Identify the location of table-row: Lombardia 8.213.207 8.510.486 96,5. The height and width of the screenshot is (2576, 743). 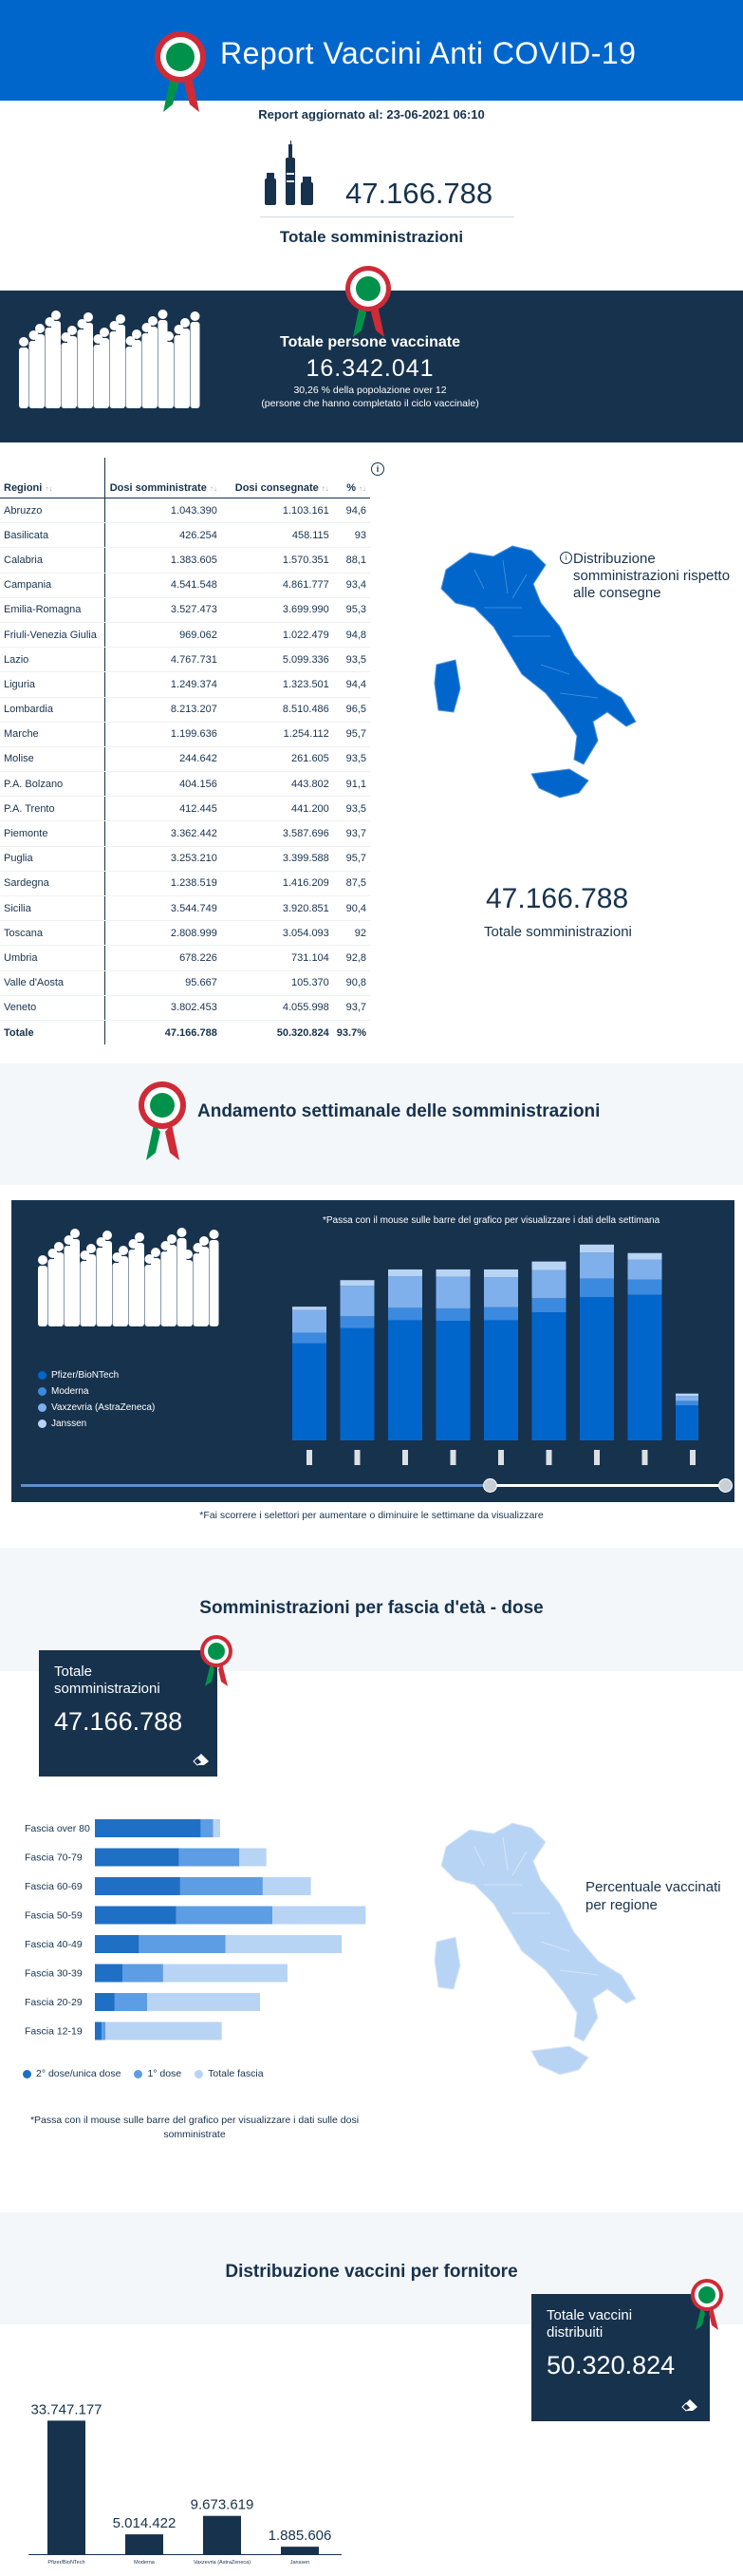
(185, 710).